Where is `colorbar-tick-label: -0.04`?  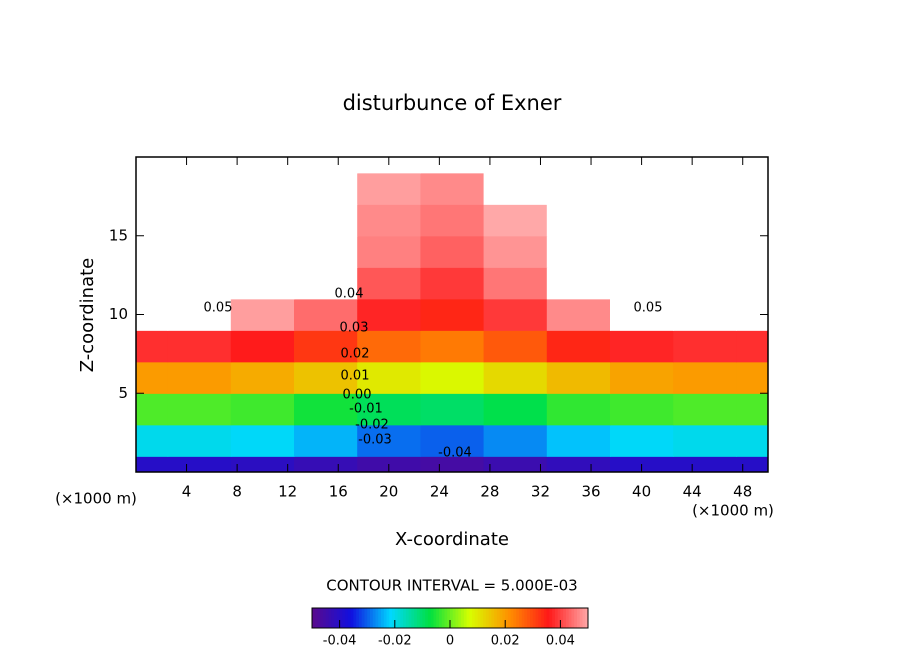 colorbar-tick-label: -0.04 is located at coordinates (340, 641).